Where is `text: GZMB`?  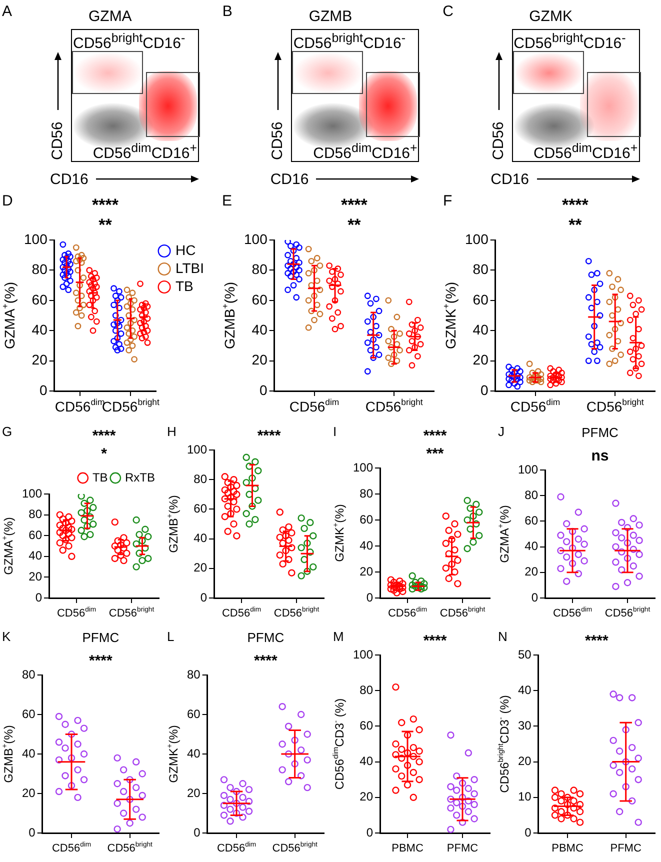 text: GZMB is located at coordinates (330, 16).